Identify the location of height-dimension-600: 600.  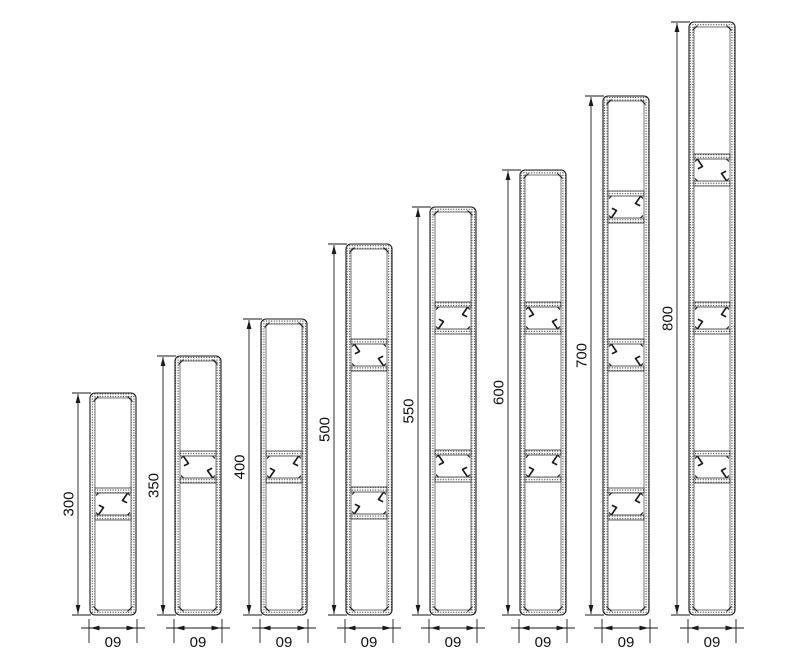
(505, 392).